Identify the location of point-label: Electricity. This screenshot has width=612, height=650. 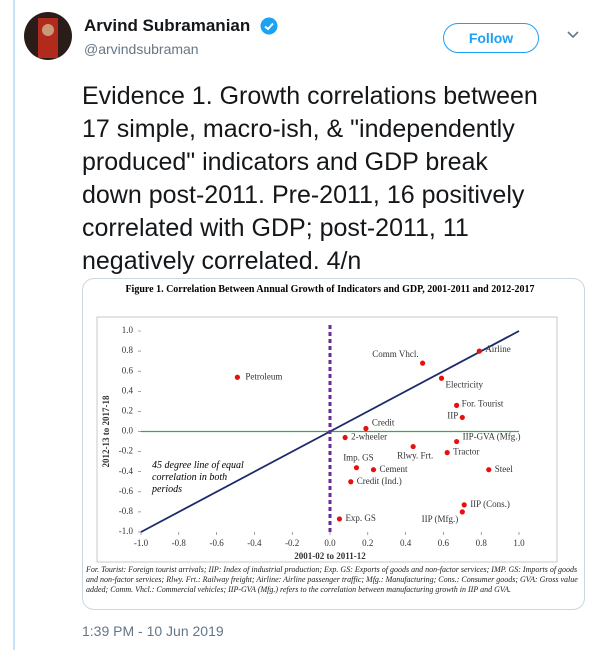
(465, 384).